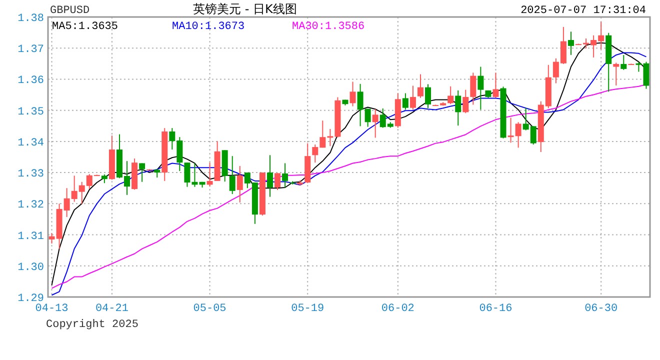  Describe the element at coordinates (307, 309) in the screenshot. I see `x-tick-label: 05-19` at that location.